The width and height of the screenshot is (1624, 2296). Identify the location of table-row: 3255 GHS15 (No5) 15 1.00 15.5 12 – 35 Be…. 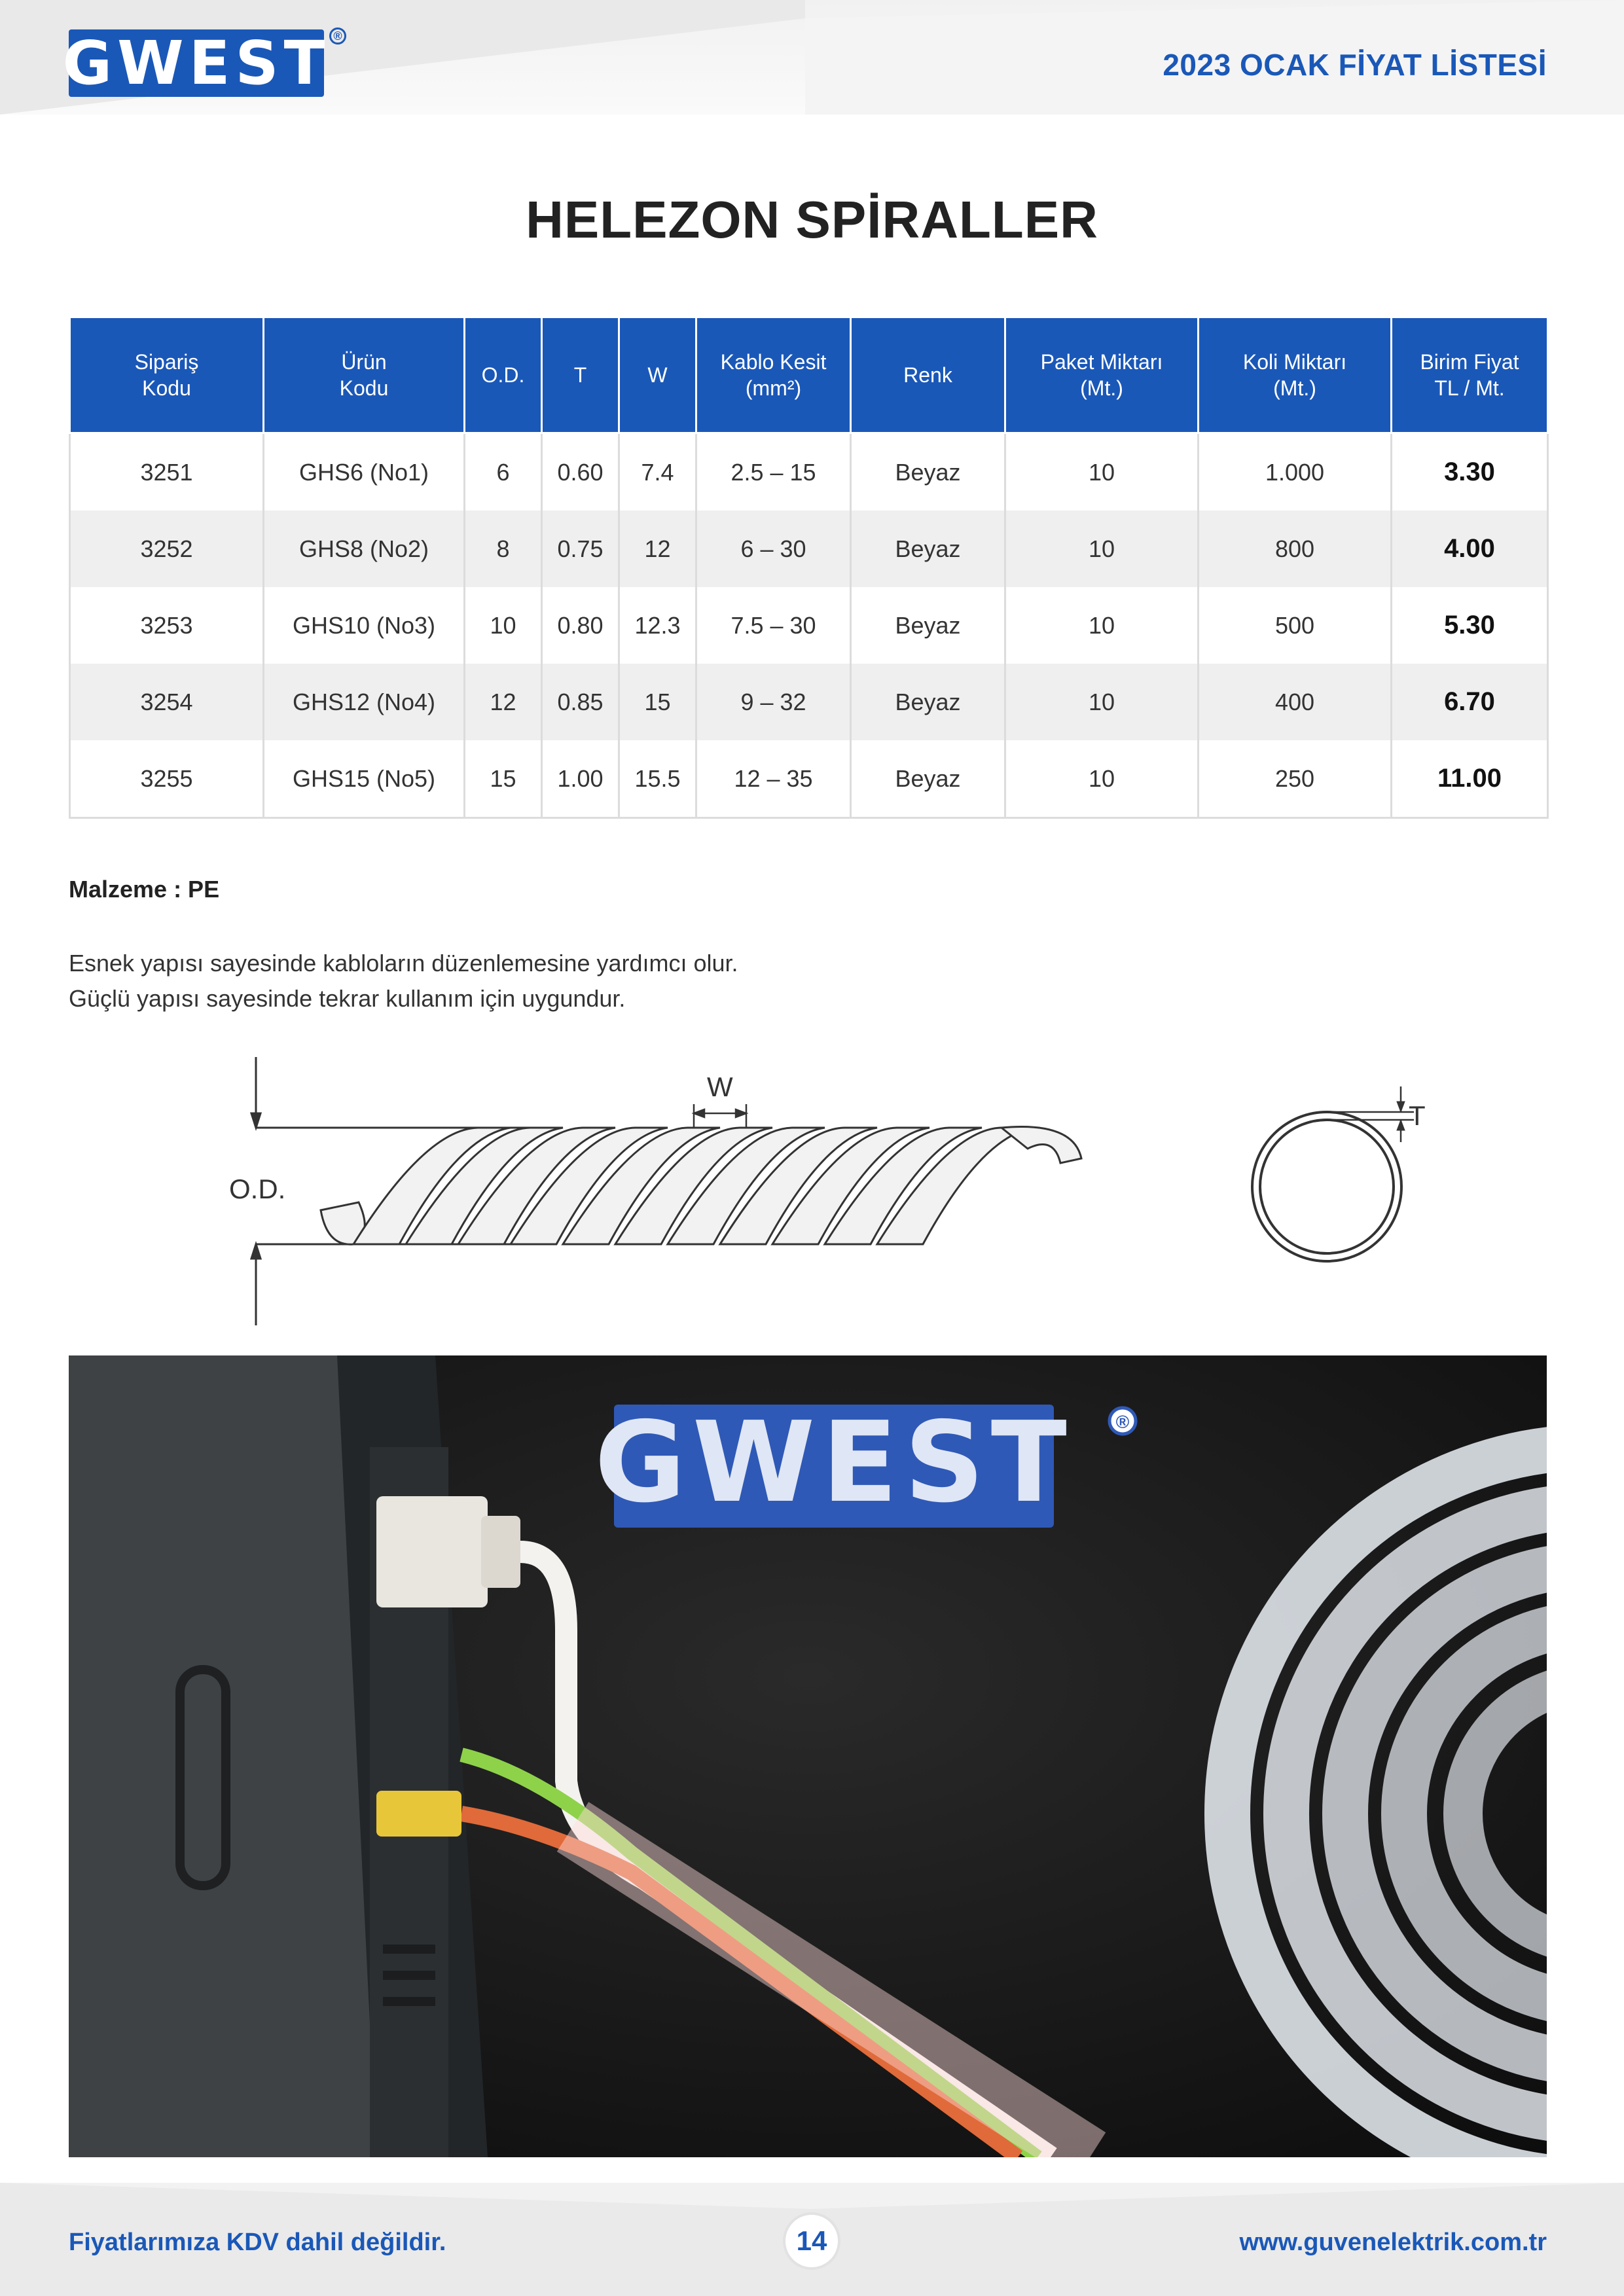
(809, 779).